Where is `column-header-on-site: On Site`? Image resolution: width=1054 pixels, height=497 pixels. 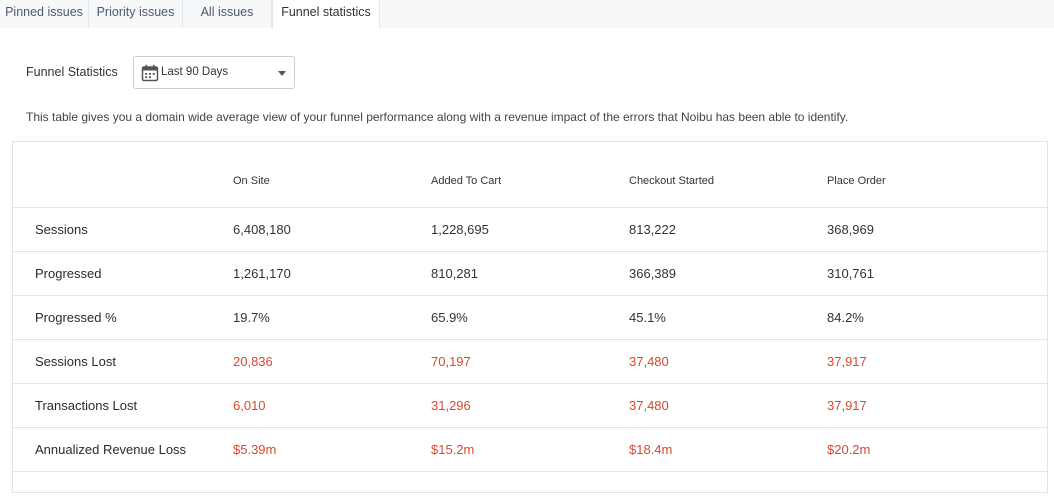 column-header-on-site: On Site is located at coordinates (251, 181).